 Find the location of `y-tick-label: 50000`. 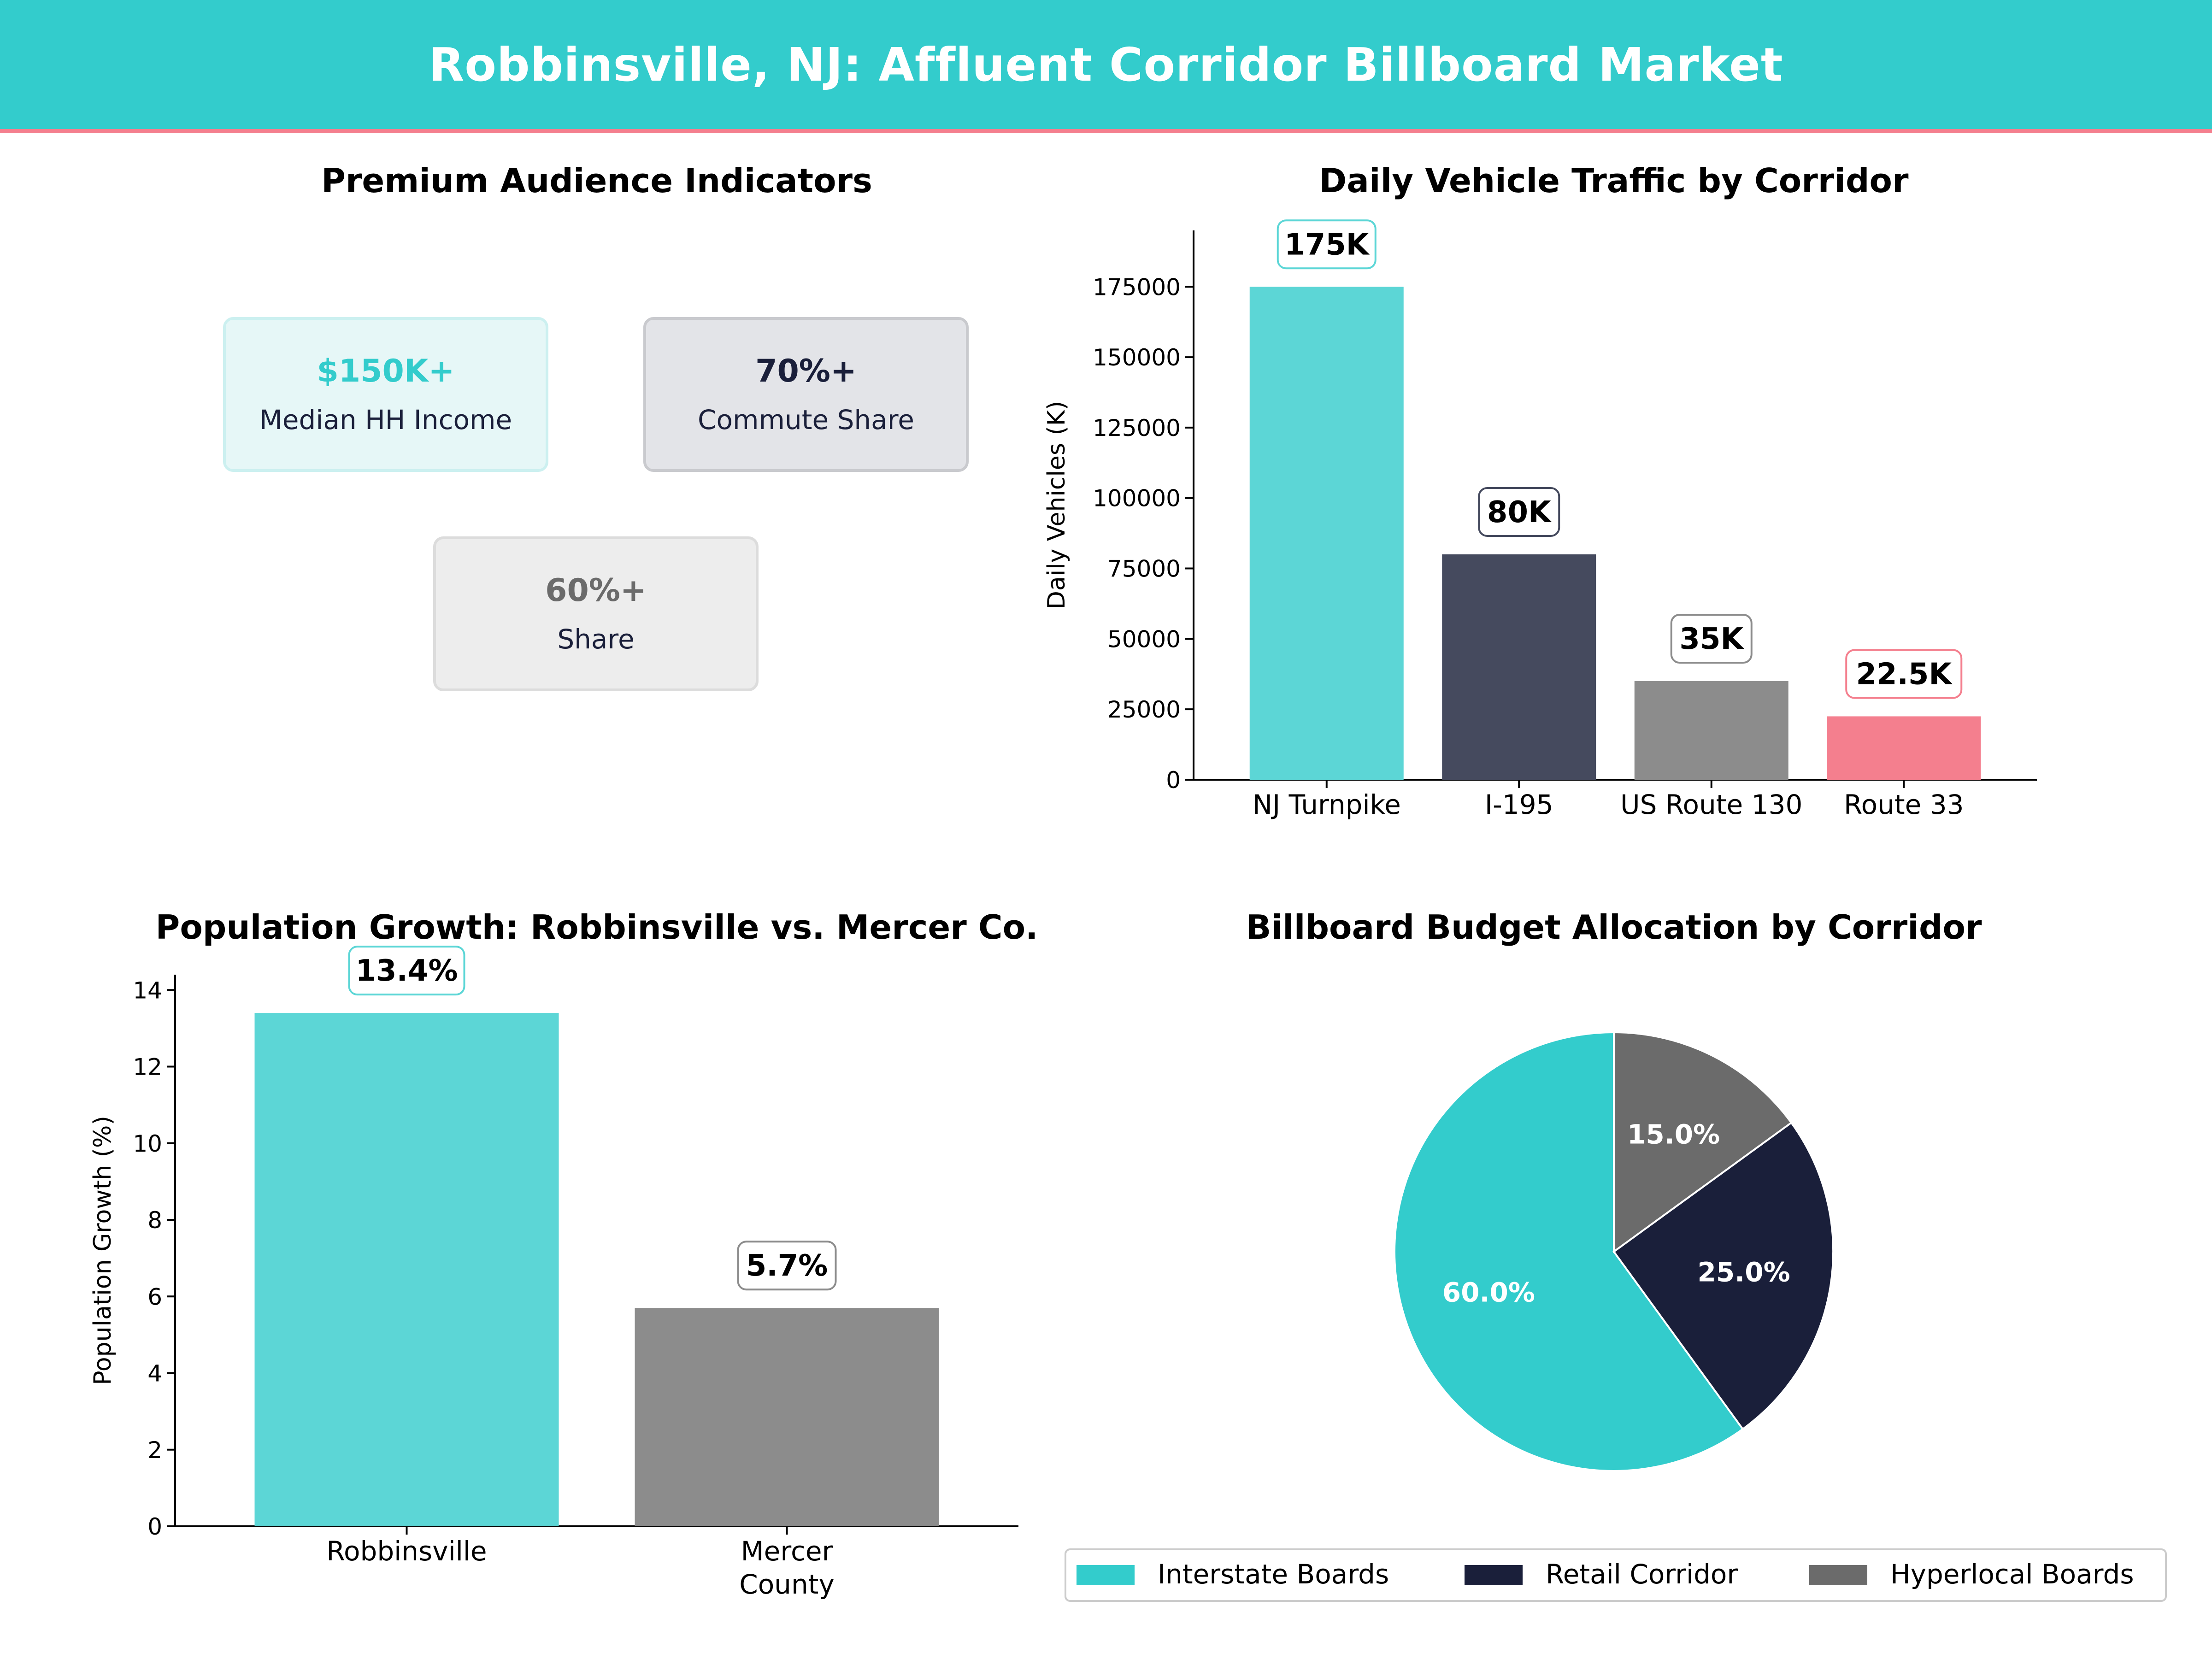

y-tick-label: 50000 is located at coordinates (1144, 639).